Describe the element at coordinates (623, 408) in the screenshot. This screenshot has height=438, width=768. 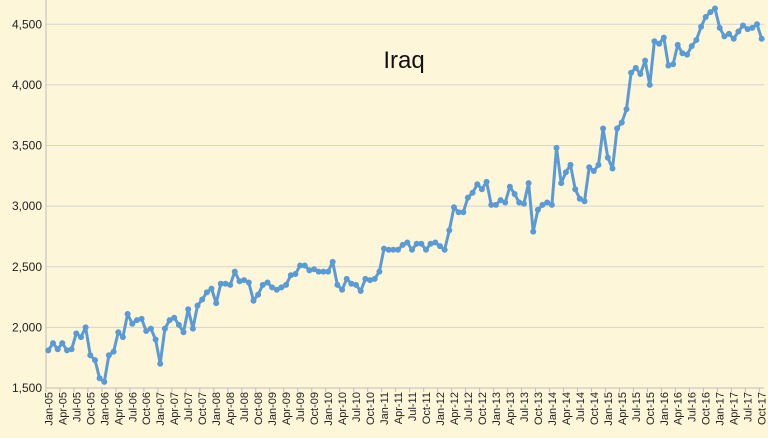
I see `x-tick-label: Apr-15` at that location.